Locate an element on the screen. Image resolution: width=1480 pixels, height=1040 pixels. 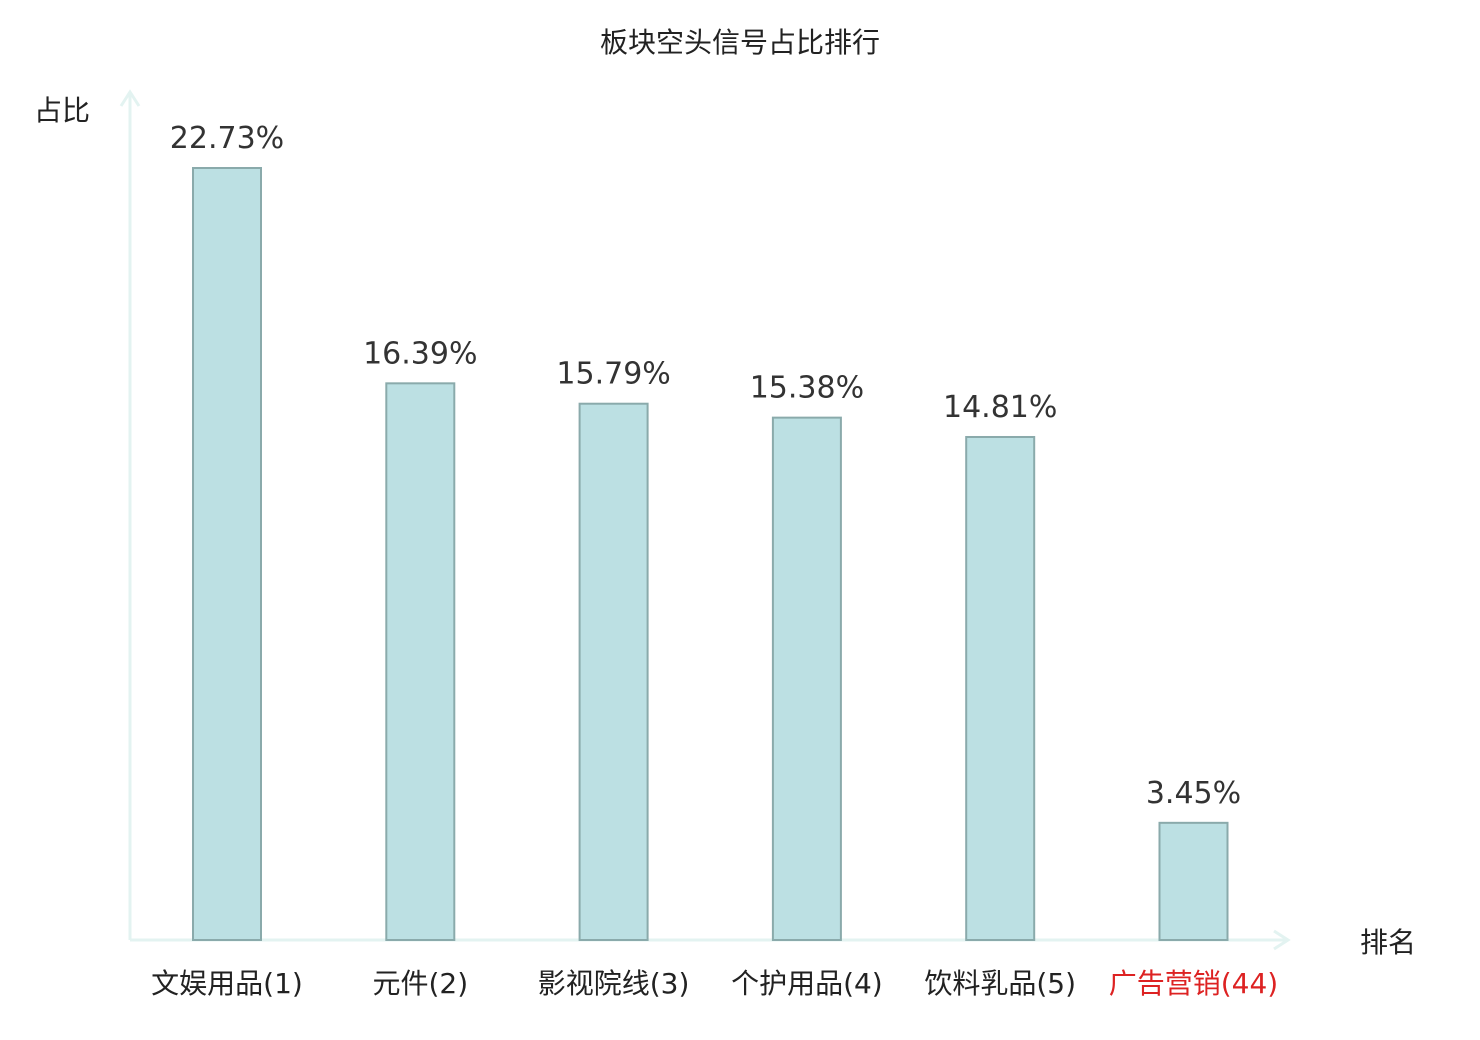
y-axis-arrow is located at coordinates (130, 98).